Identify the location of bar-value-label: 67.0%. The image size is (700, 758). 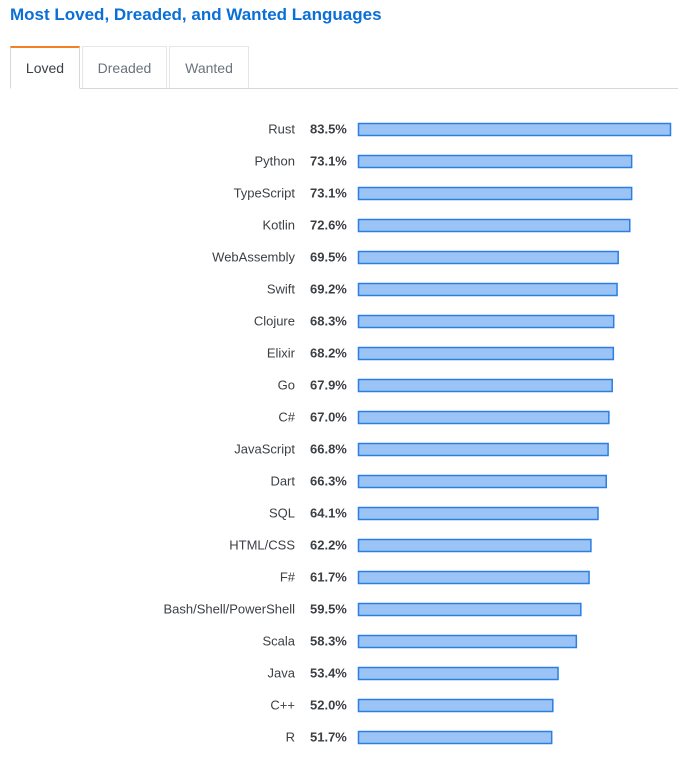
(328, 417).